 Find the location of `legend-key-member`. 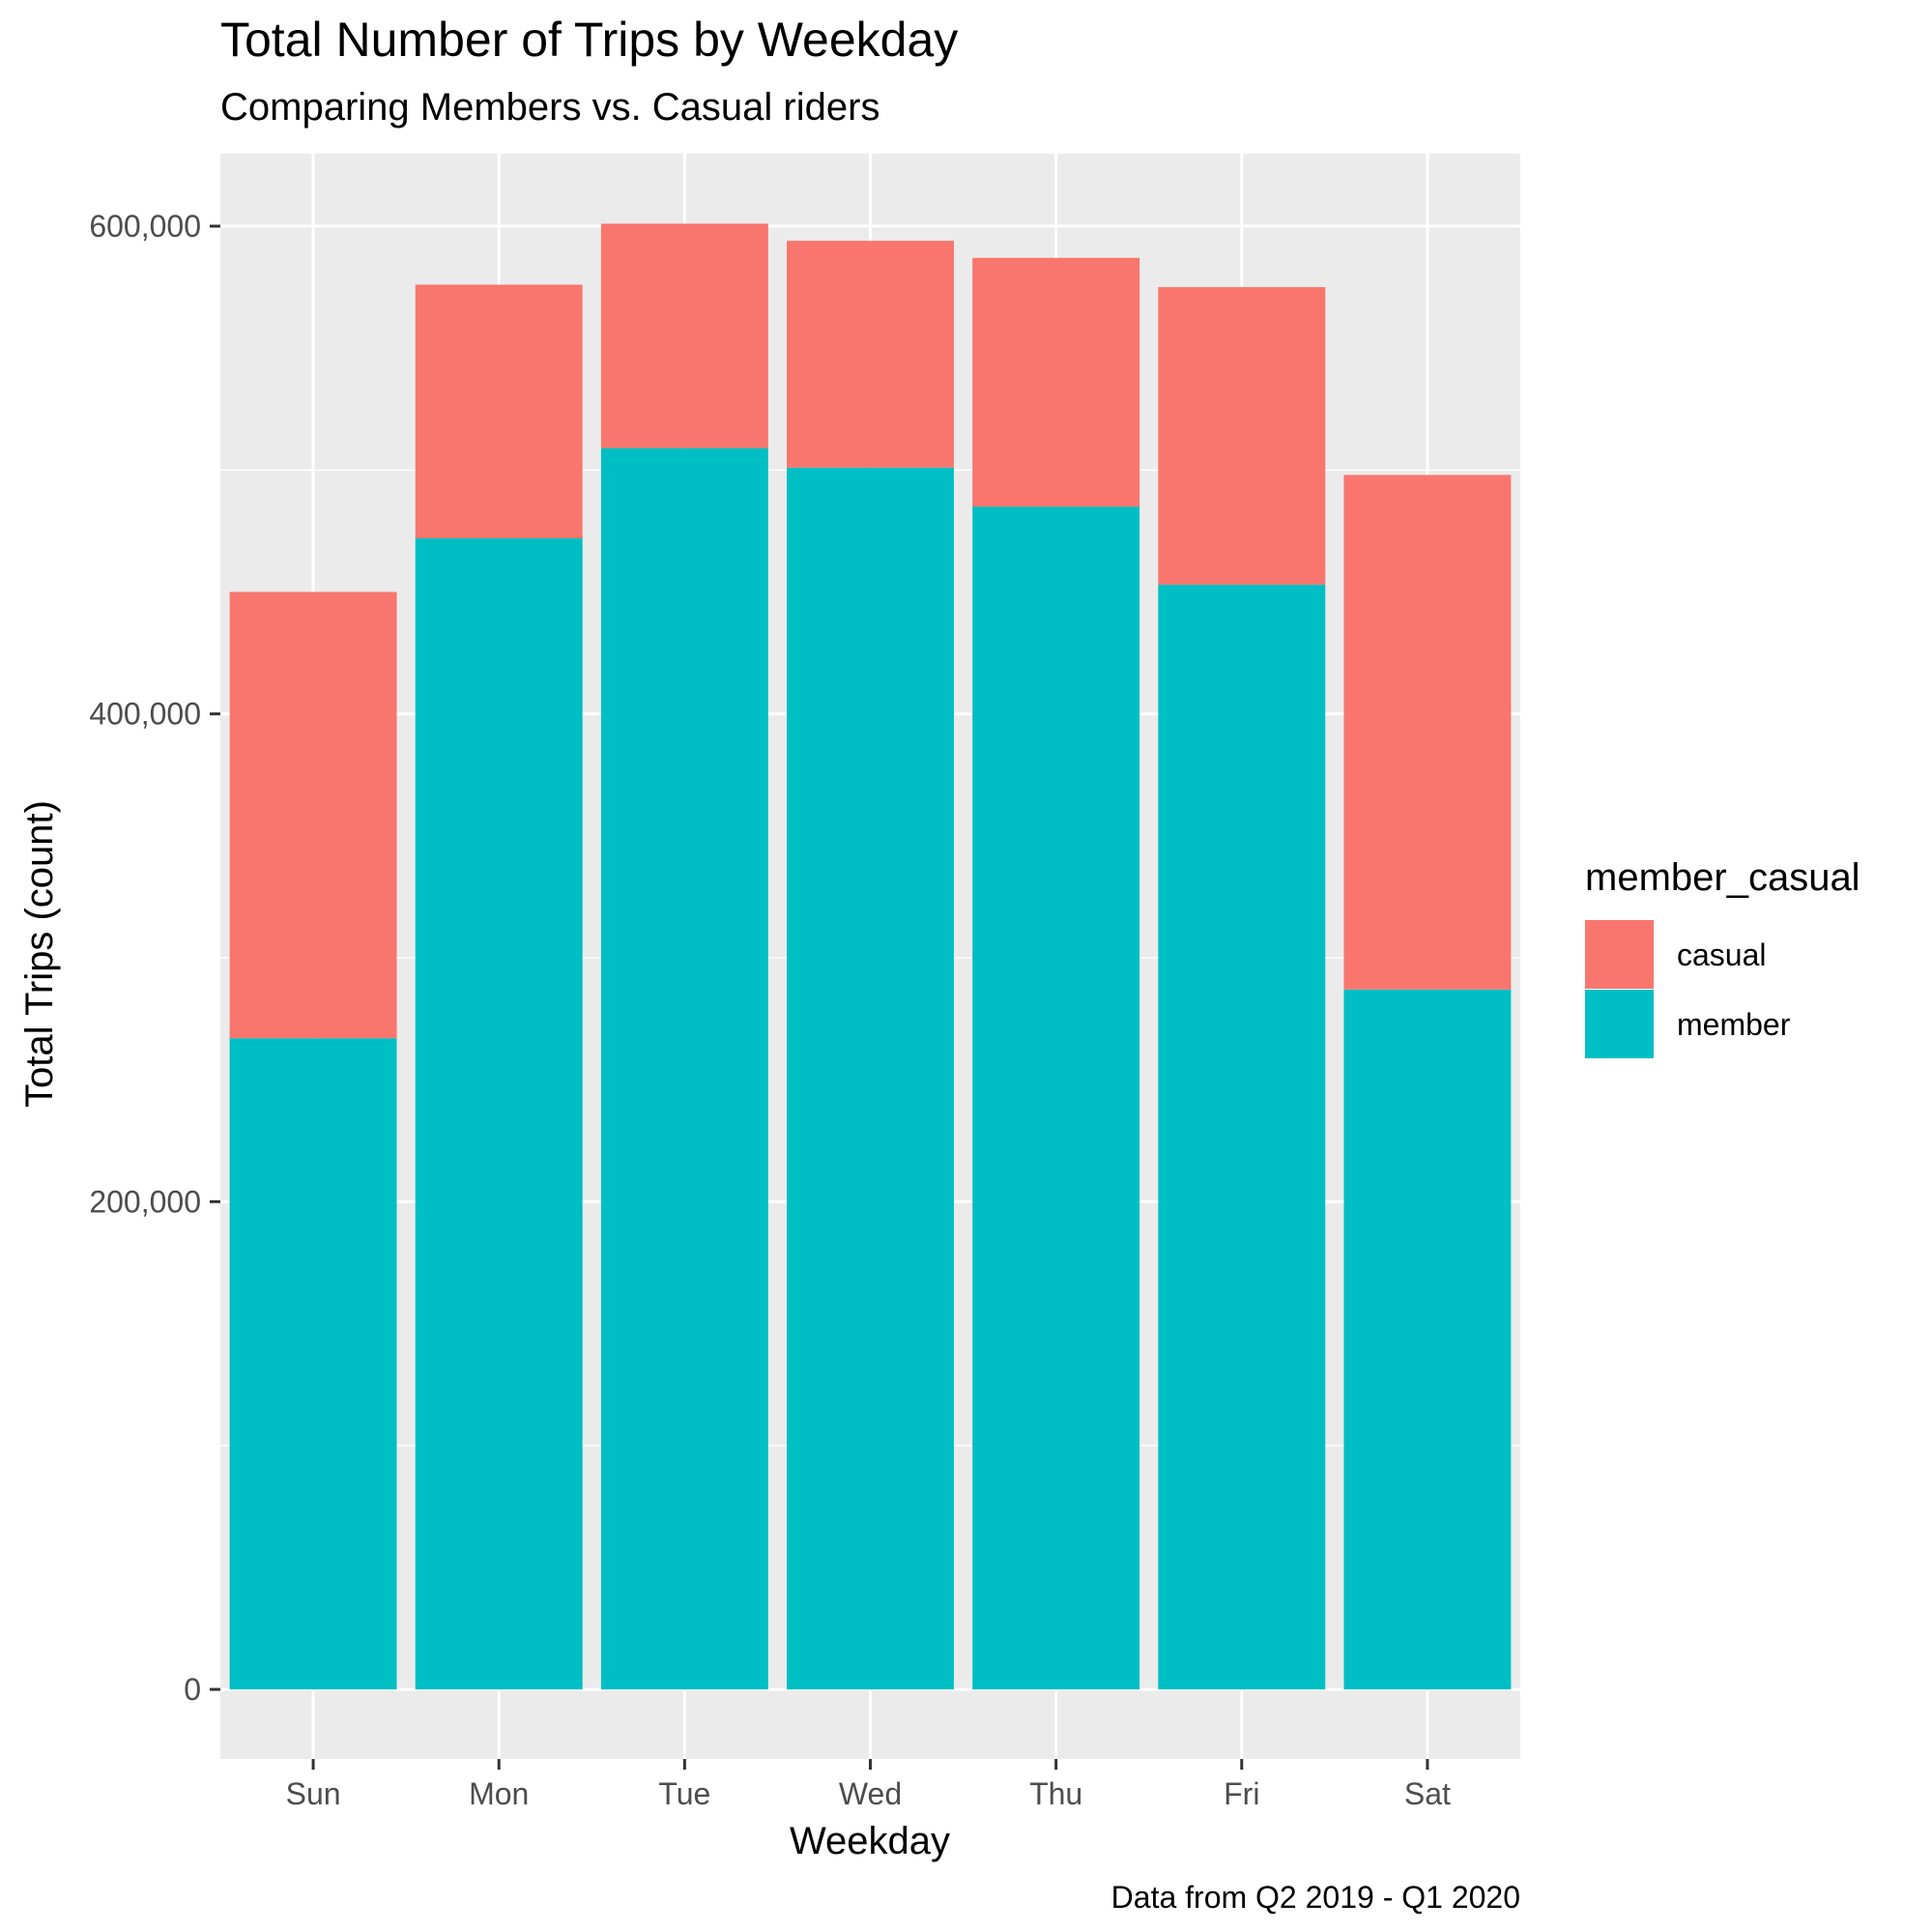

legend-key-member is located at coordinates (1619, 1024).